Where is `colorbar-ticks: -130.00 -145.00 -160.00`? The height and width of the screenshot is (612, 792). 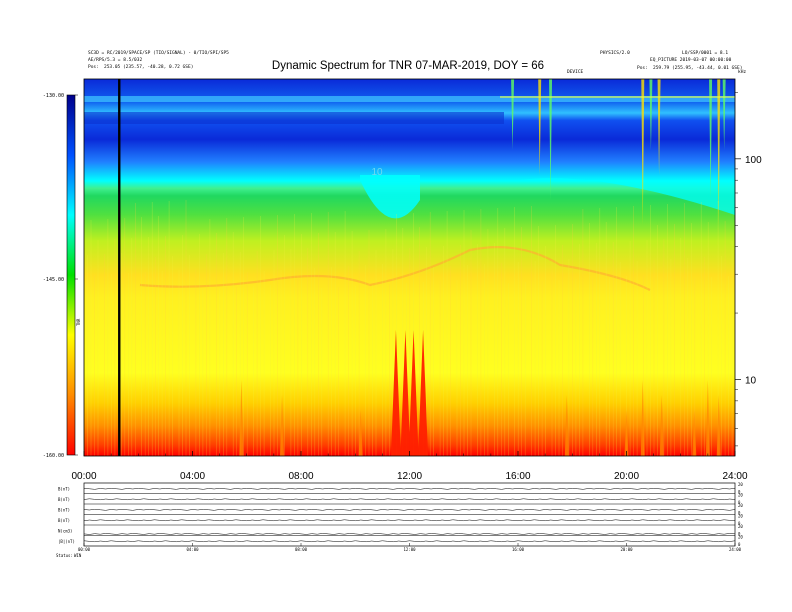
colorbar-ticks: -130.00 -145.00 -160.00 is located at coordinates (60, 276).